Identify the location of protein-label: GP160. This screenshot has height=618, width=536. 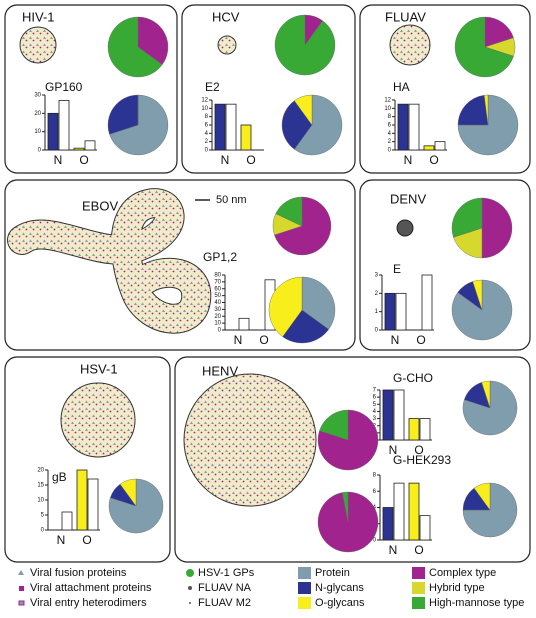
(64, 87).